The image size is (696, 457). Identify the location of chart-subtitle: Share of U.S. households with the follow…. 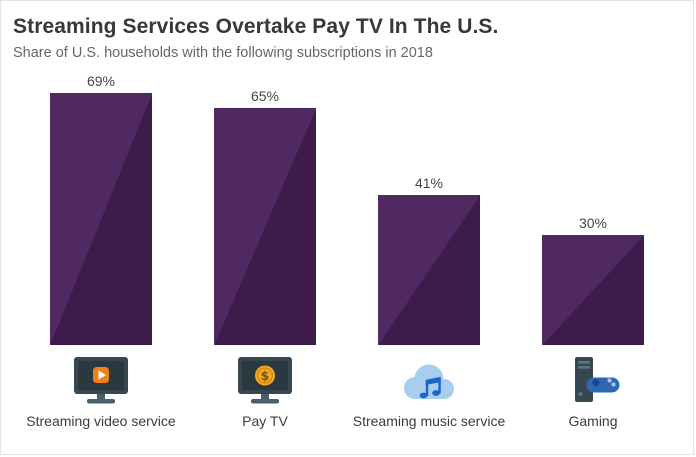
(223, 53).